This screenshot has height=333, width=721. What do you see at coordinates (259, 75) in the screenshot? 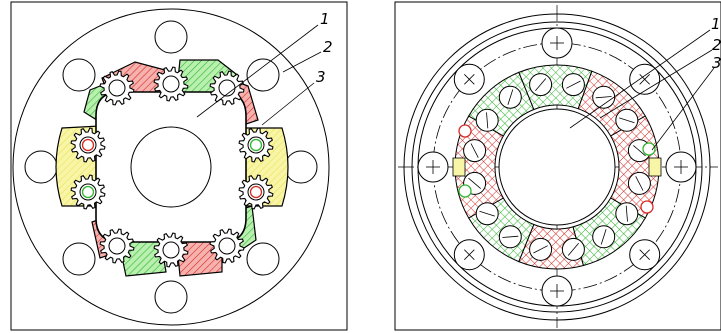
I see `left-callouts` at bounding box center [259, 75].